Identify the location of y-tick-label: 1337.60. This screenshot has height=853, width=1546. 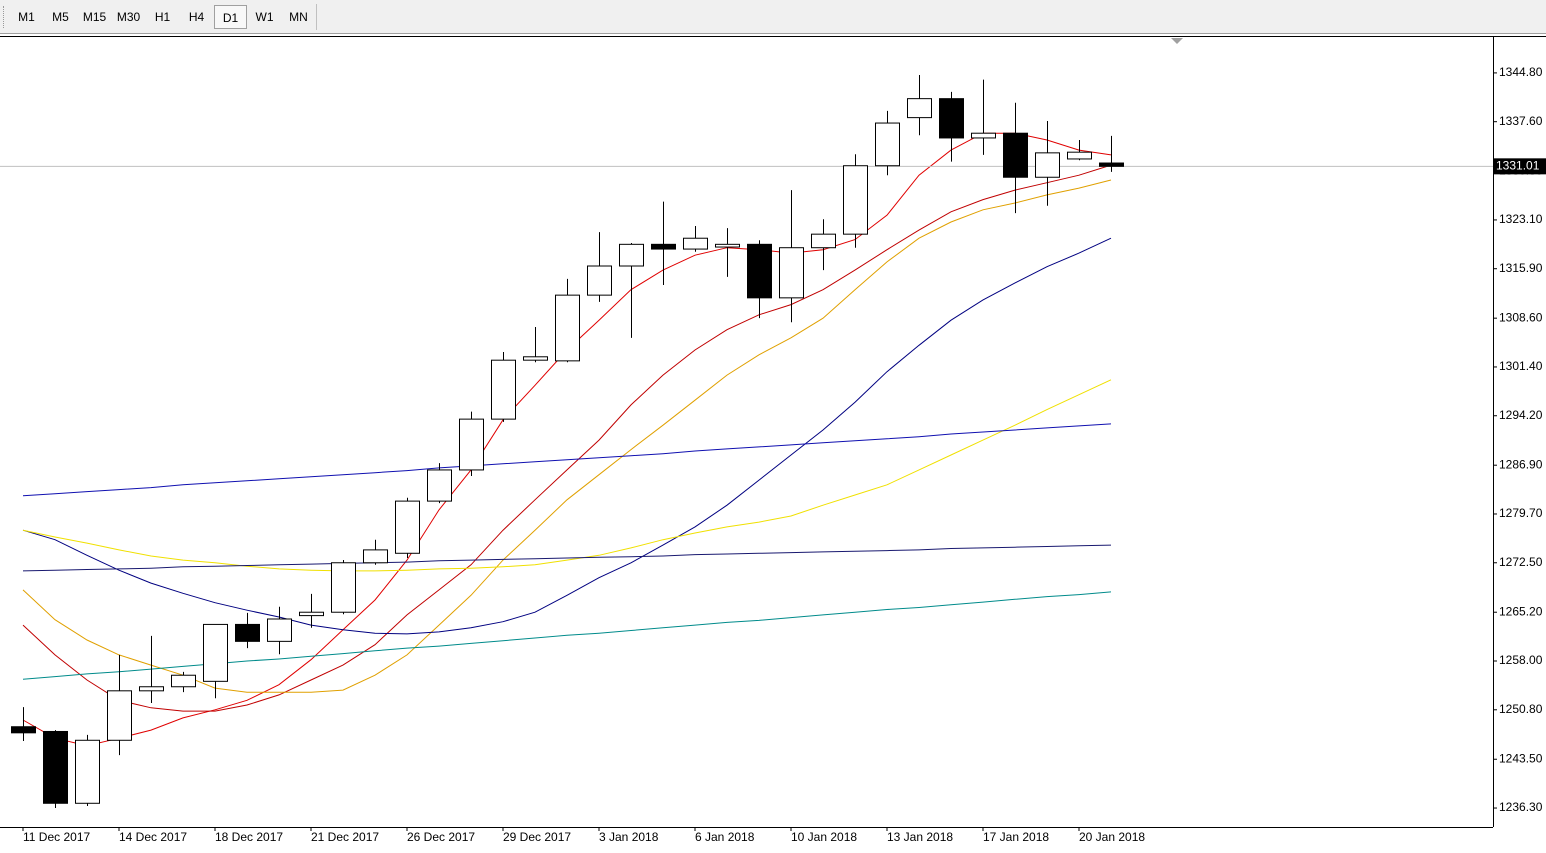
(1521, 121).